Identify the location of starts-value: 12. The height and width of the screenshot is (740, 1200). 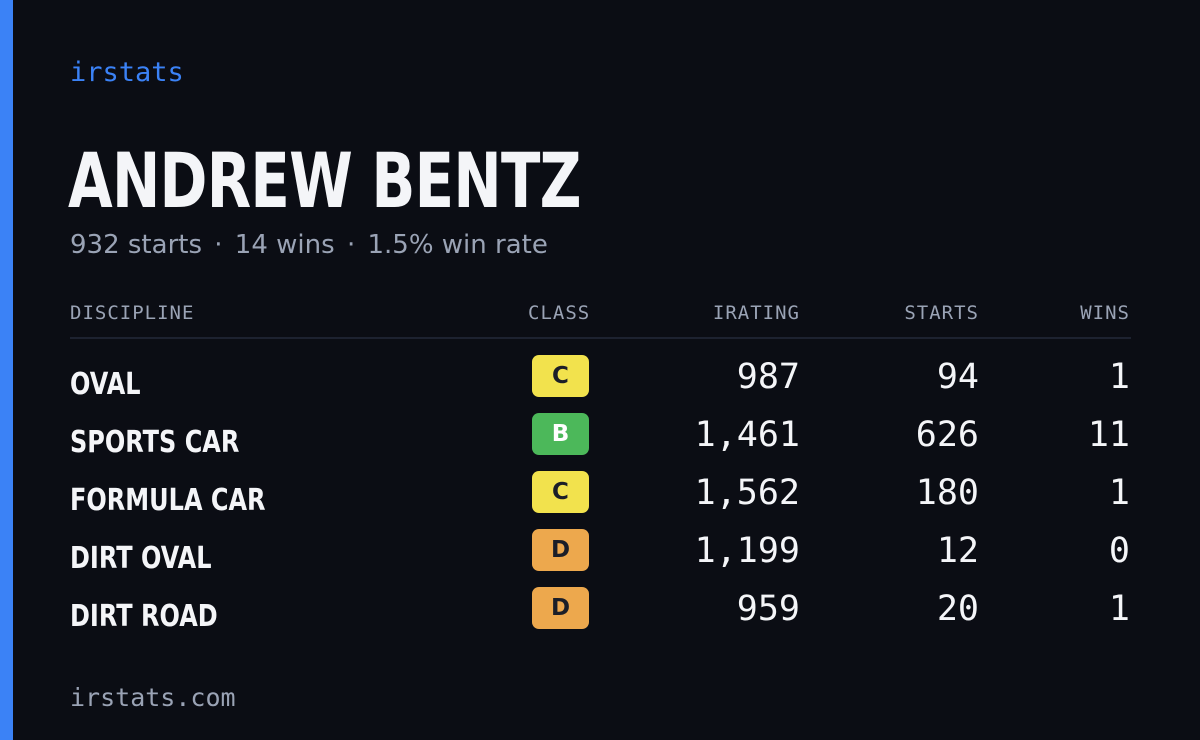
(957, 551).